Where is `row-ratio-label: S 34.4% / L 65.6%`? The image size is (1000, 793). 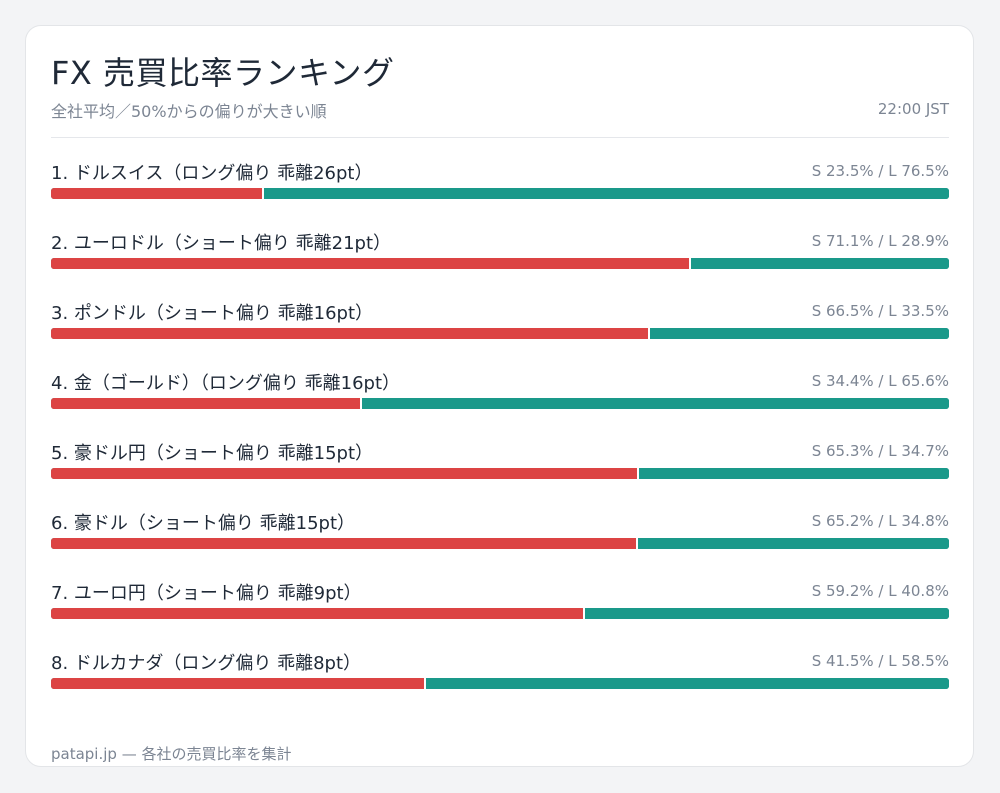 row-ratio-label: S 34.4% / L 65.6% is located at coordinates (880, 381).